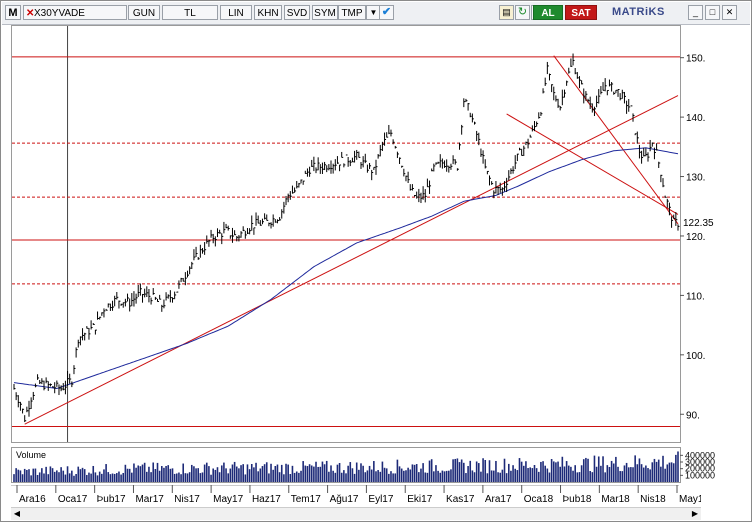  I want to click on y-tick-label: 130., so click(695, 178).